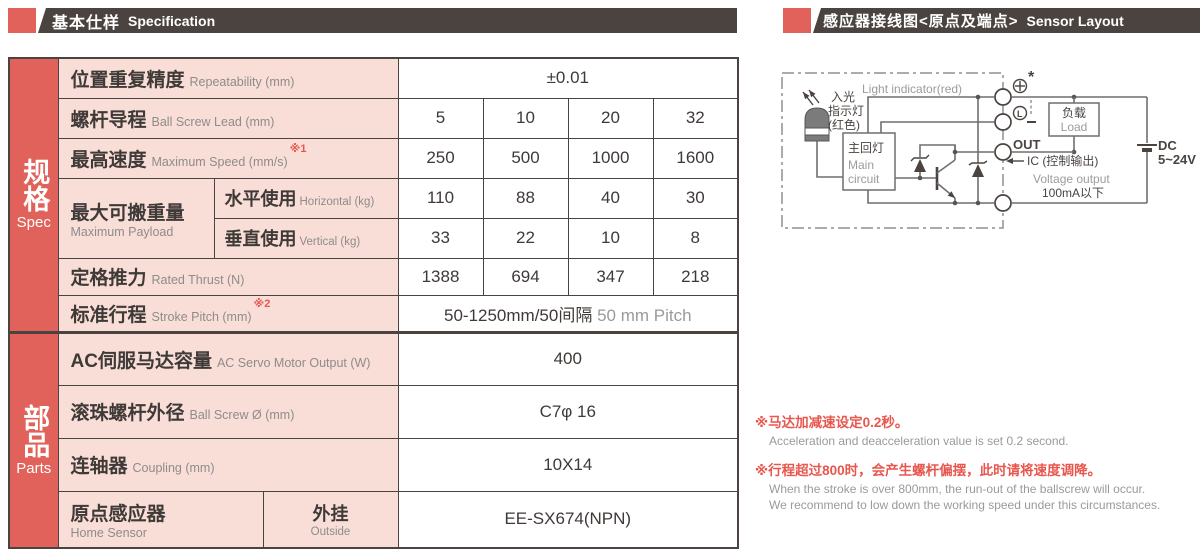 Image resolution: width=1200 pixels, height=553 pixels. I want to click on plus-terminal, so click(1003, 97).